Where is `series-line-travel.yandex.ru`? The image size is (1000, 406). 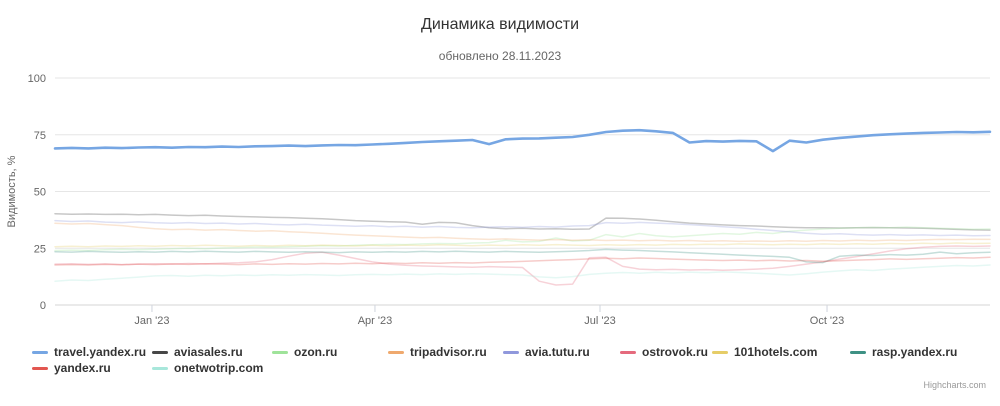
series-line-travel.yandex.ru is located at coordinates (522, 140).